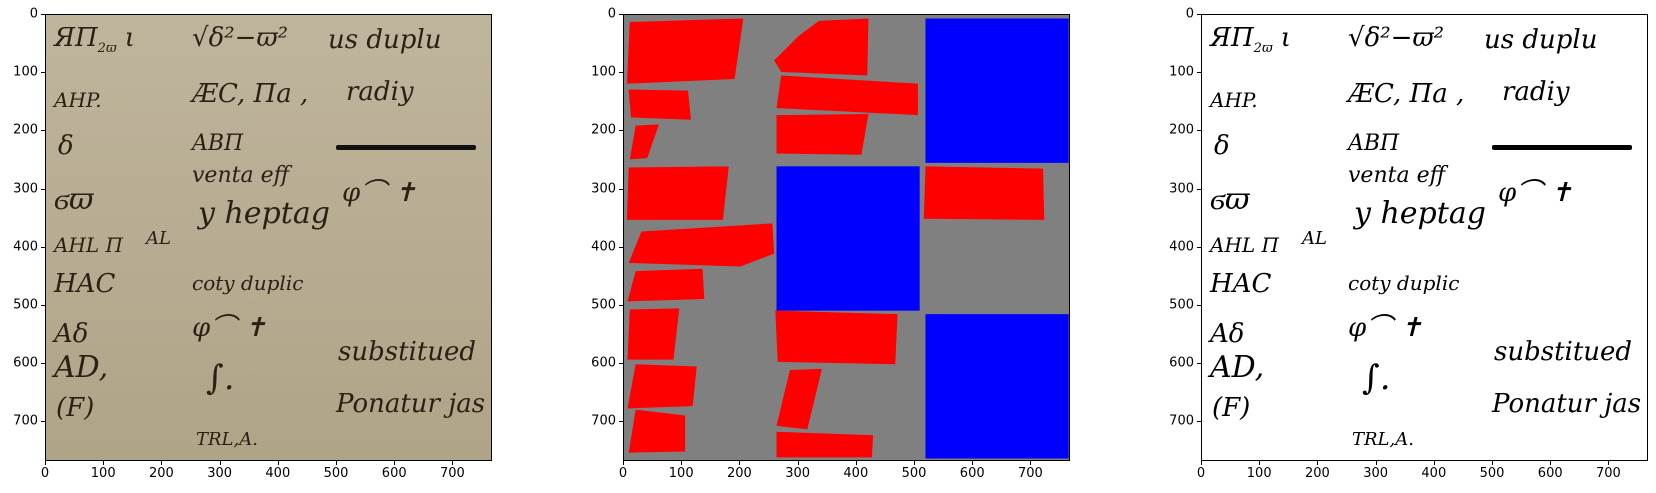 This screenshot has height=493, width=1656. I want to click on strikethrough, so click(406, 147).